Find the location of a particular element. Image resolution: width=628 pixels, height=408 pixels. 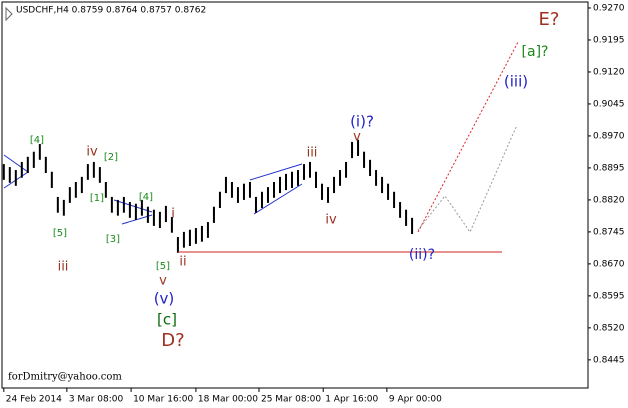

wave-label: (ii)? is located at coordinates (422, 255).